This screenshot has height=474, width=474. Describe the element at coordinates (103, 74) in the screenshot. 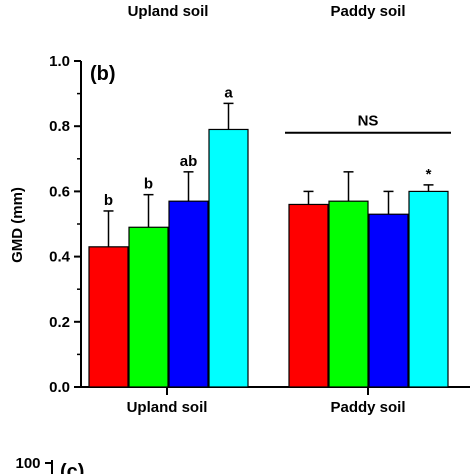

I see `panel-label: (b)` at that location.